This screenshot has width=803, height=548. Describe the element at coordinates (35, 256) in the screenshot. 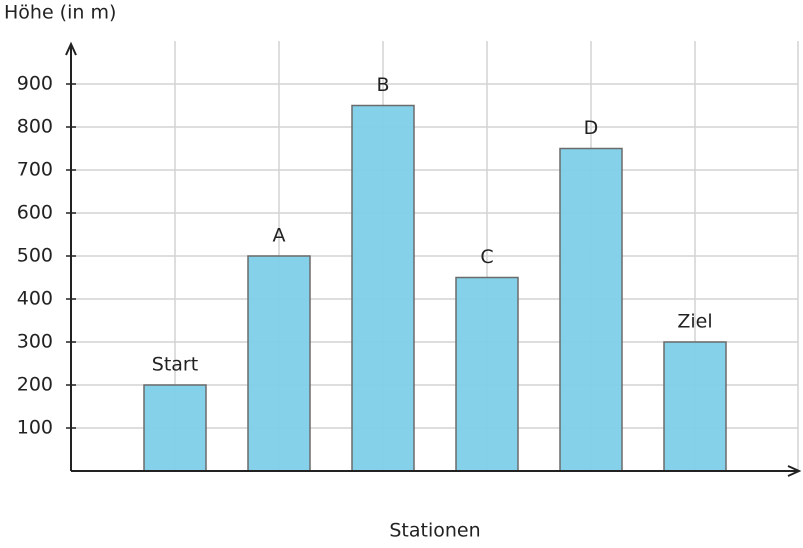

I see `y-tick-label: 500` at that location.